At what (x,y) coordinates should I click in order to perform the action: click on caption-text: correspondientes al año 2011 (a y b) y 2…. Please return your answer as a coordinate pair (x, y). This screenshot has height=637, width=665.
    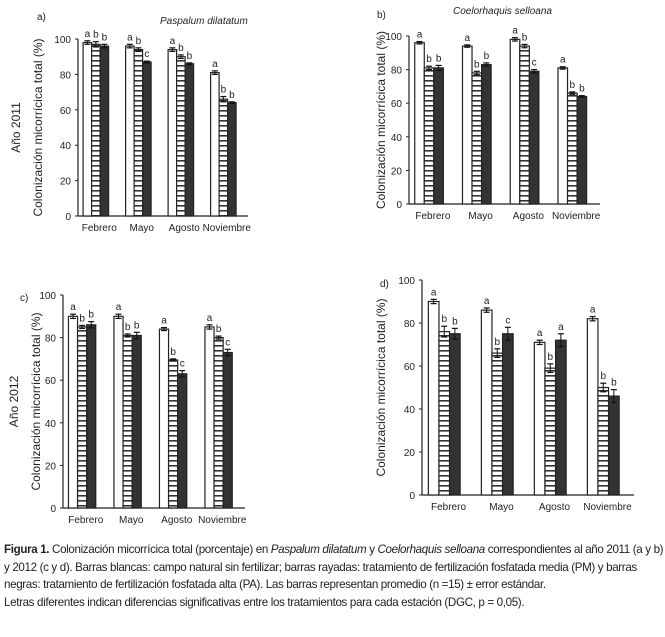
    Looking at the image, I should click on (334, 567).